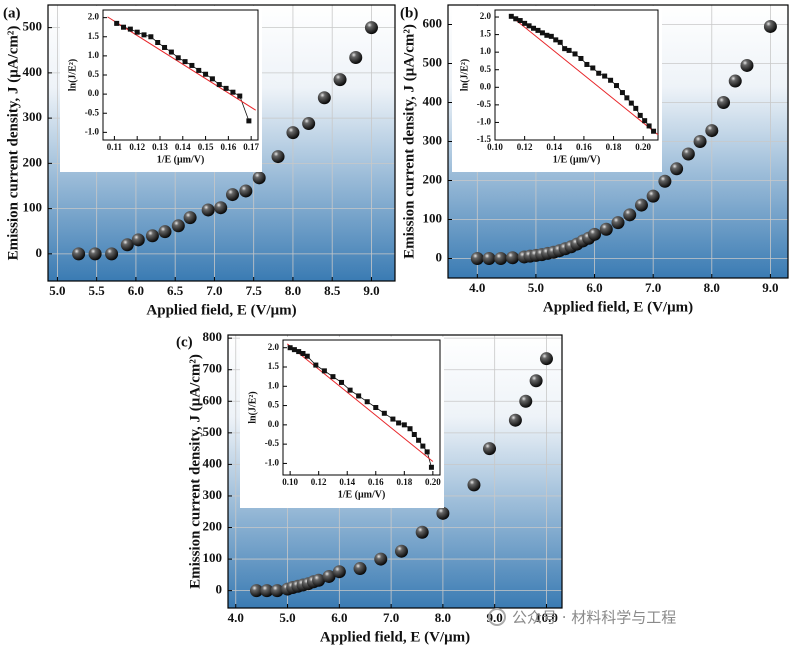  Describe the element at coordinates (339, 617) in the screenshot. I see `x-tick-label: 6.0` at that location.